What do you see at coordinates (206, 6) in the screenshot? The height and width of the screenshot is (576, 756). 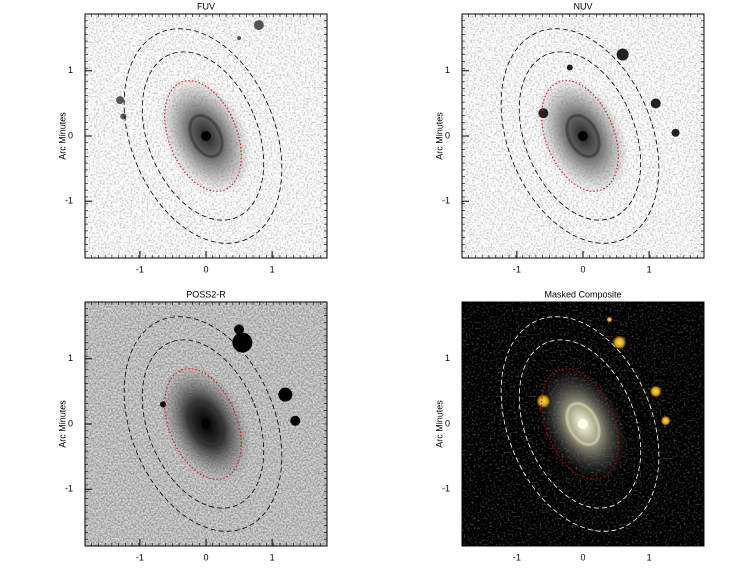 I see `panel-title: FUV` at bounding box center [206, 6].